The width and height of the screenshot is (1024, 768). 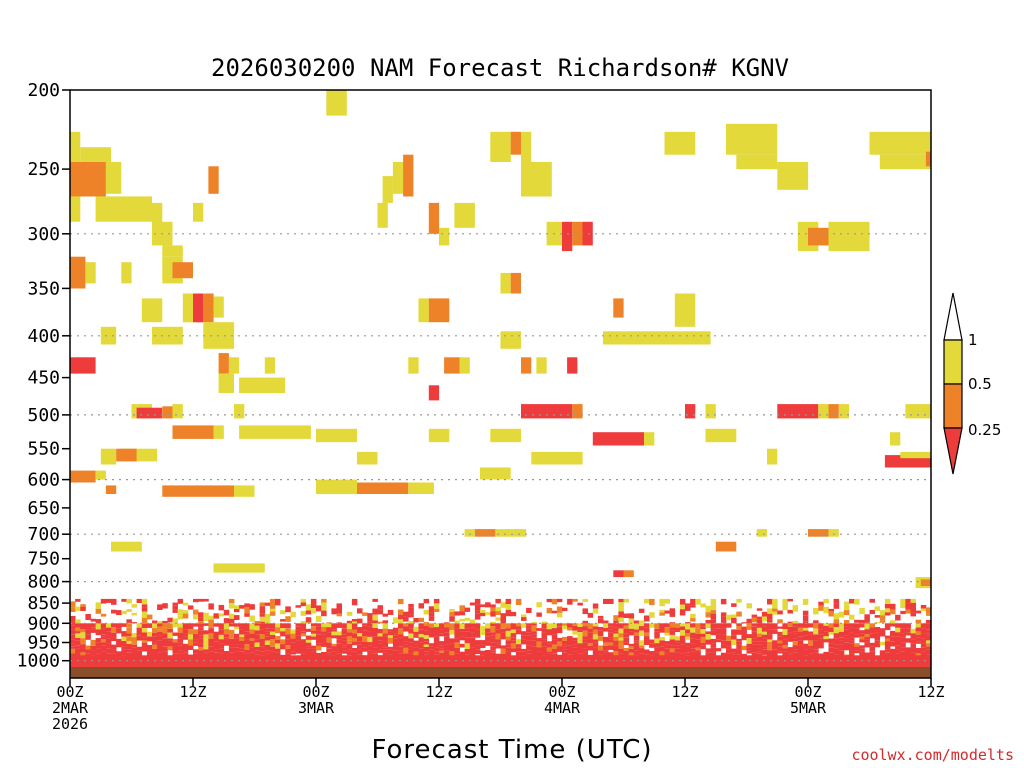 I want to click on y-tick-label: 1000, so click(x=38, y=661).